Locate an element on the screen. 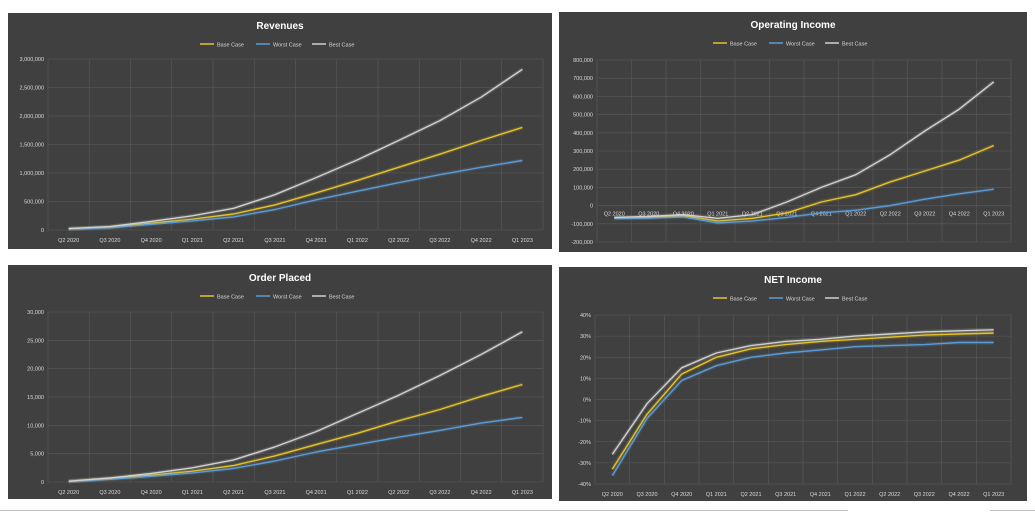  sheet-divider-right is located at coordinates (1012, 510).